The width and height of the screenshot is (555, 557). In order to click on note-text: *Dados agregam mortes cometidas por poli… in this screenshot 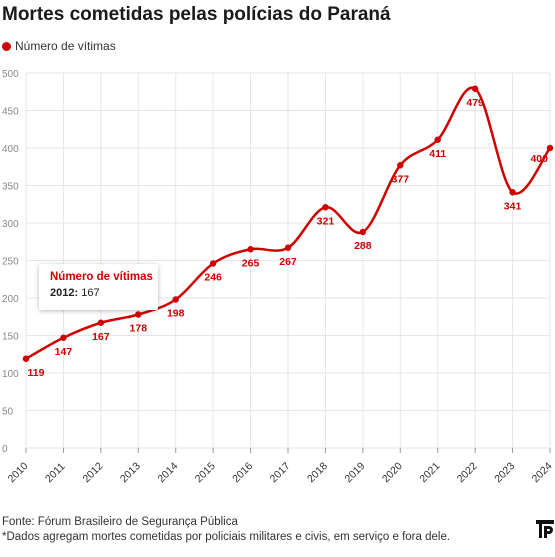, I will do `click(226, 537)`.